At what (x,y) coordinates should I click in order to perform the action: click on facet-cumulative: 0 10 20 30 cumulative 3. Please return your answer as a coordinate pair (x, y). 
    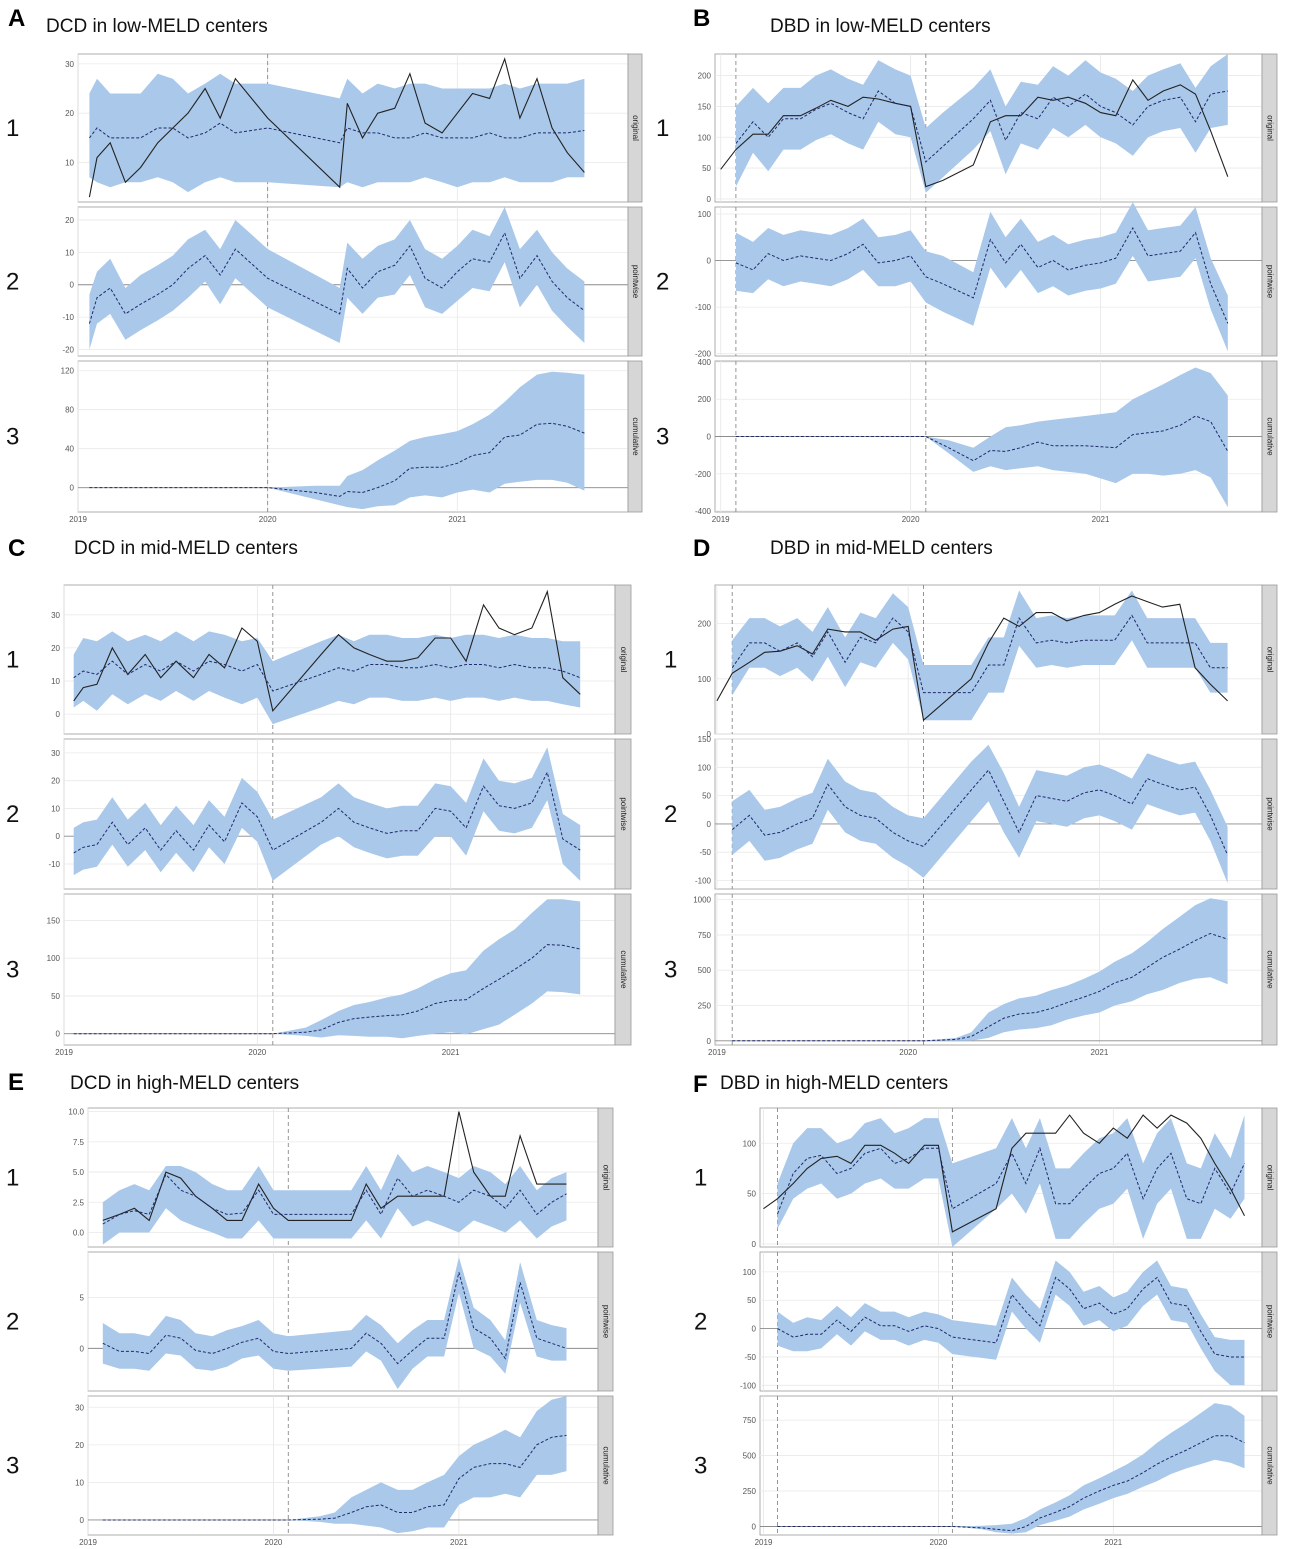
    Looking at the image, I should click on (310, 1465).